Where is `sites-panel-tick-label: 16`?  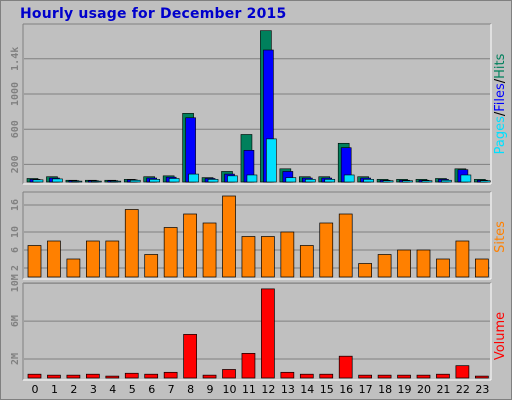
sites-panel-tick-label: 16 is located at coordinates (15, 205).